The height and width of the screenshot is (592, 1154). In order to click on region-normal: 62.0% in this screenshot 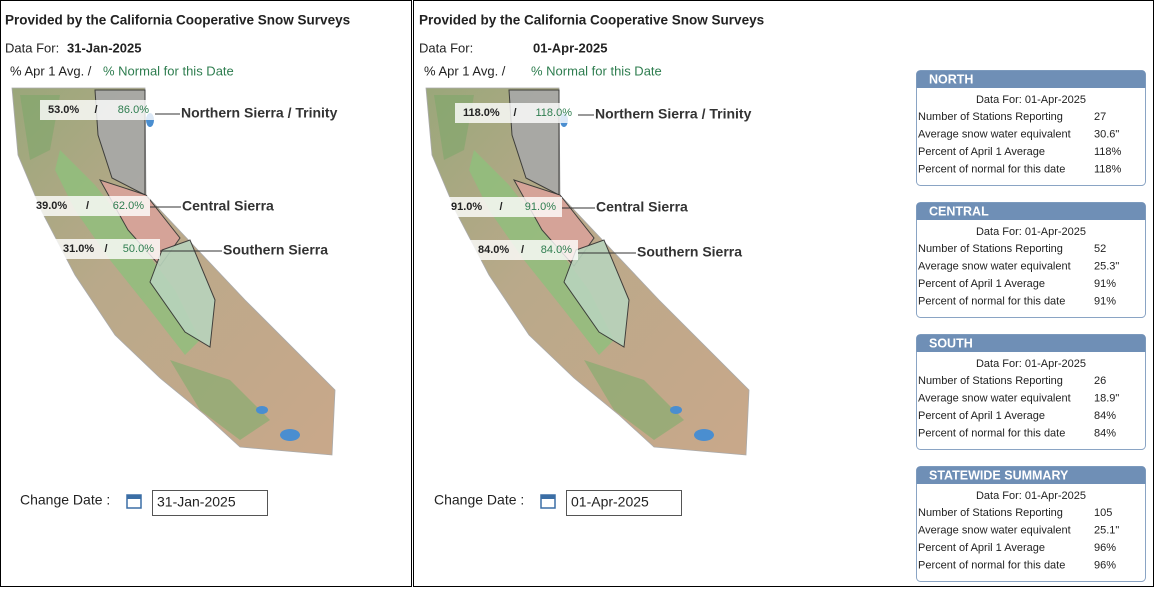, I will do `click(128, 206)`.